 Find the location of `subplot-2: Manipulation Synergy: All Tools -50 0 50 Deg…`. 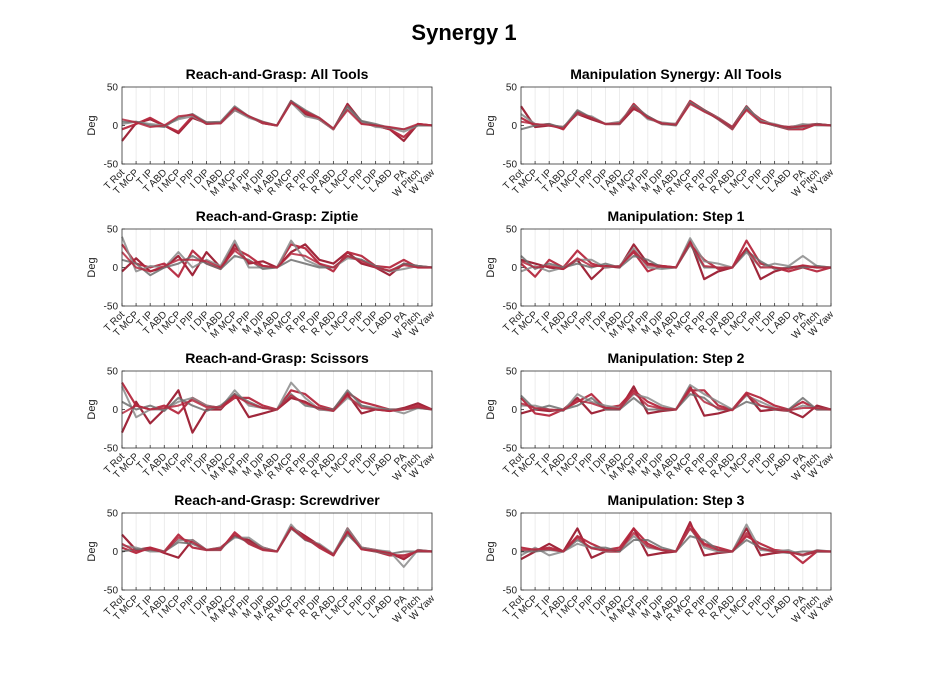

subplot-2: Manipulation Synergy: All Tools -50 0 50 Deg… is located at coordinates (661, 132).